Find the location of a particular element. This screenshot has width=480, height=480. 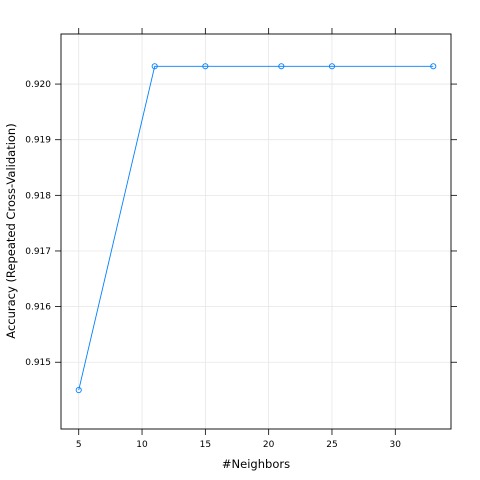

x-tick-label: 15 is located at coordinates (205, 445).